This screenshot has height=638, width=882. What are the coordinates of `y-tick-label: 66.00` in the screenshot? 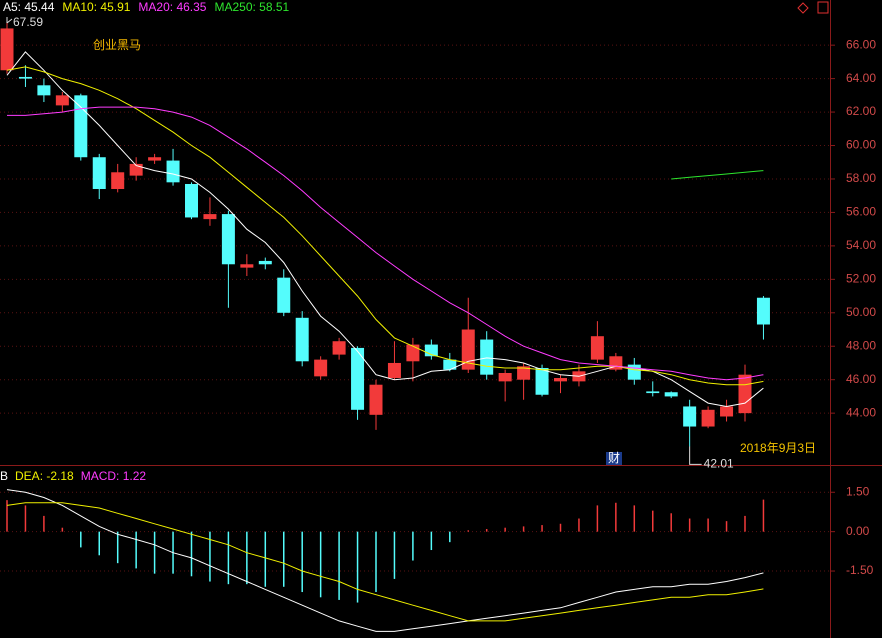 It's located at (861, 44).